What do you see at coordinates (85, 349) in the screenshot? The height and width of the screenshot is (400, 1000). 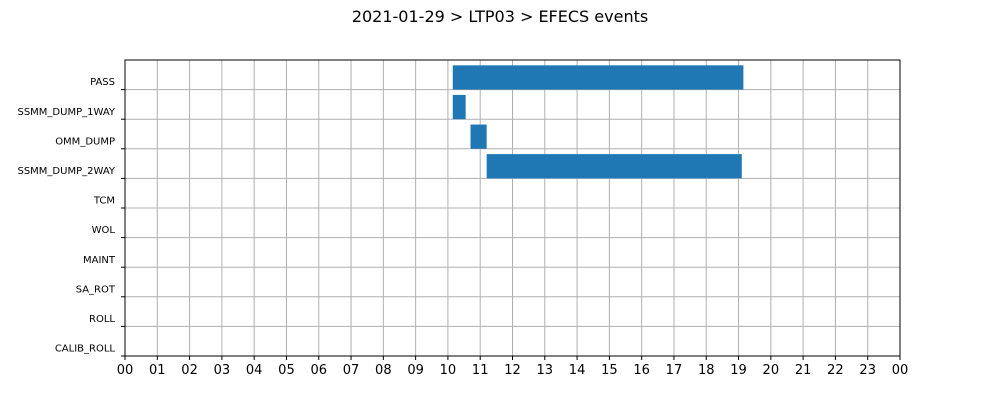 I see `y-tick-label: CALIB_ROLL` at bounding box center [85, 349].